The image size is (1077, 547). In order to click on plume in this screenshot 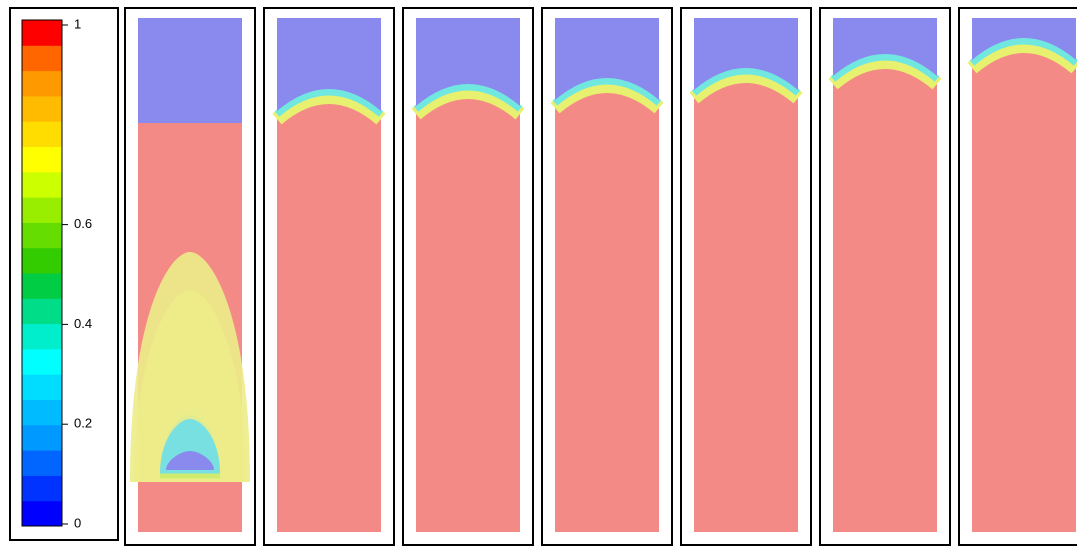, I will do `click(190, 367)`.